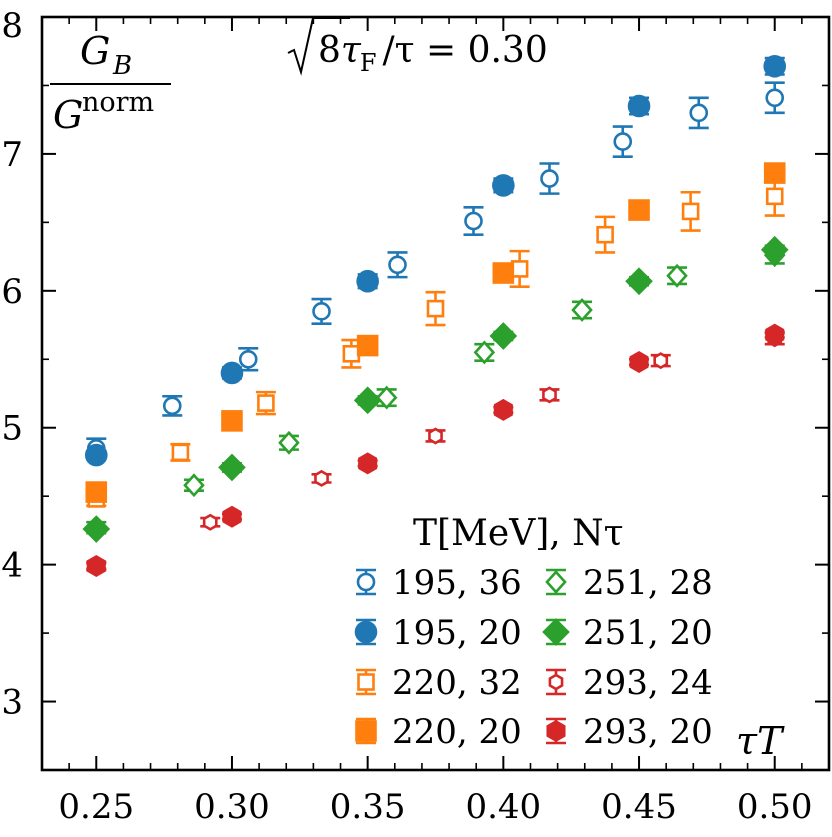  I want to click on y-tick-label: 5, so click(12, 429).